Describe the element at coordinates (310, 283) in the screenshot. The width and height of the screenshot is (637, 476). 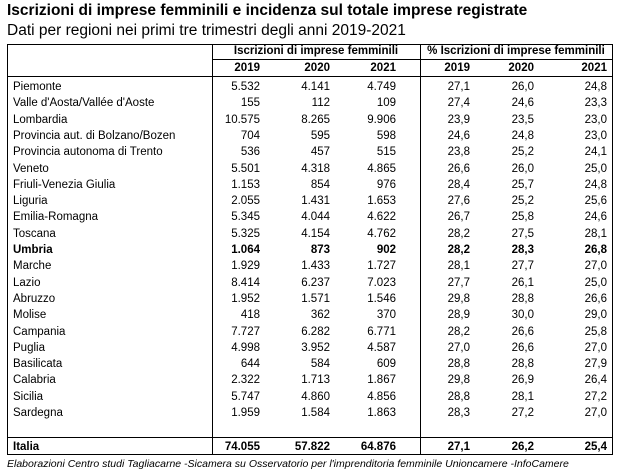
I see `table-row: Lazio 8.414 6.237 7.023 27,7 26,1 25,0` at that location.